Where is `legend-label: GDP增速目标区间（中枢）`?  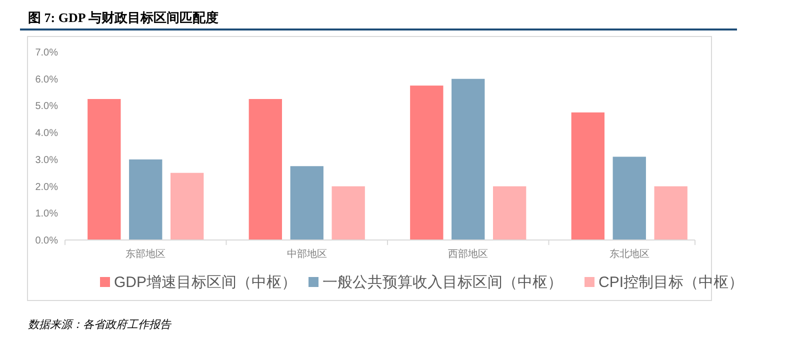 legend-label: GDP增速目标区间（中枢） is located at coordinates (205, 282).